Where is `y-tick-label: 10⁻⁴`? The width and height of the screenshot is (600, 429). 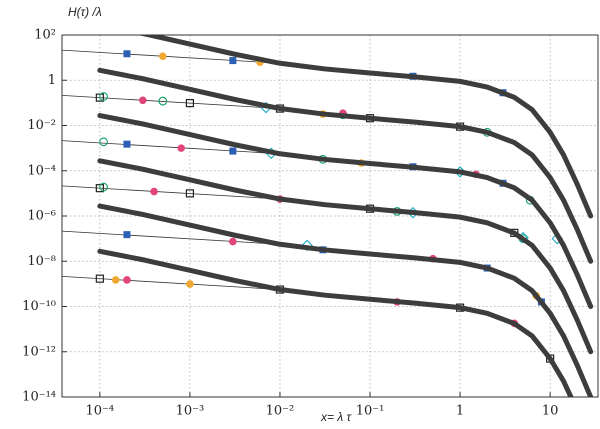 y-tick-label: 10⁻⁴ is located at coordinates (41, 170).